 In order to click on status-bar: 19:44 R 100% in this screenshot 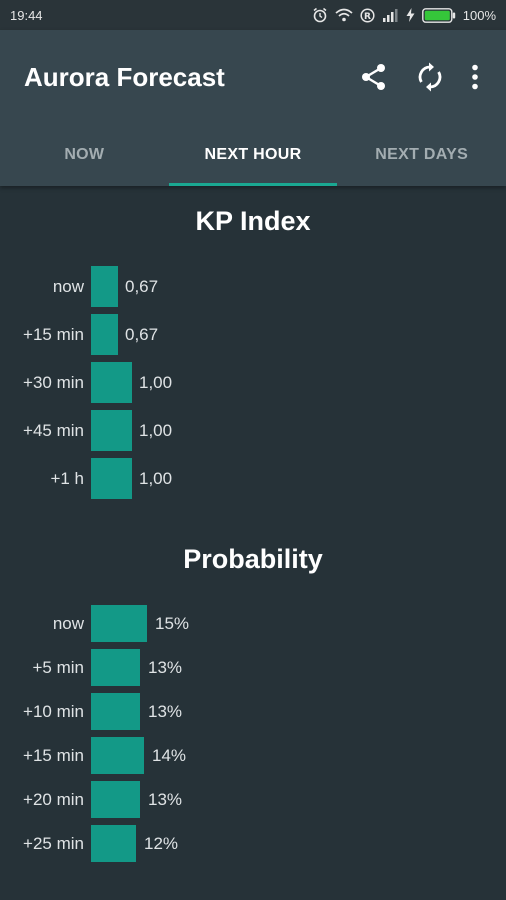, I will do `click(253, 15)`.